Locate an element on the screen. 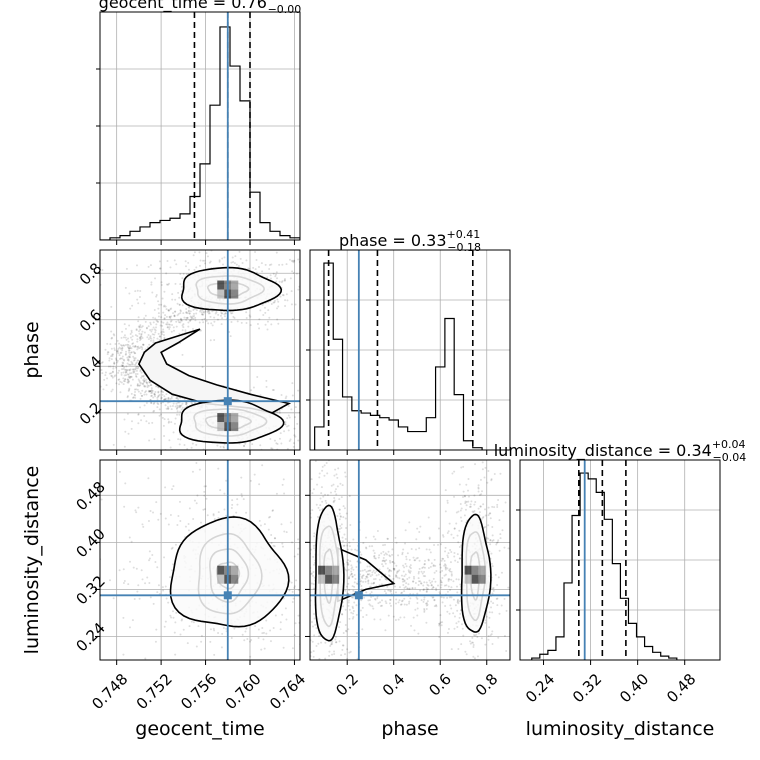  density-cell is located at coordinates (336, 579).